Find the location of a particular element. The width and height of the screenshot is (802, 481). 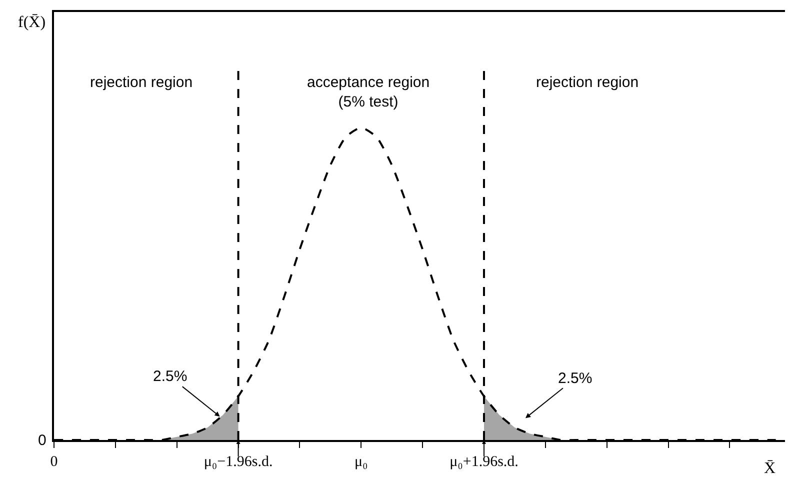

x-axis-title: X̄ is located at coordinates (770, 468).